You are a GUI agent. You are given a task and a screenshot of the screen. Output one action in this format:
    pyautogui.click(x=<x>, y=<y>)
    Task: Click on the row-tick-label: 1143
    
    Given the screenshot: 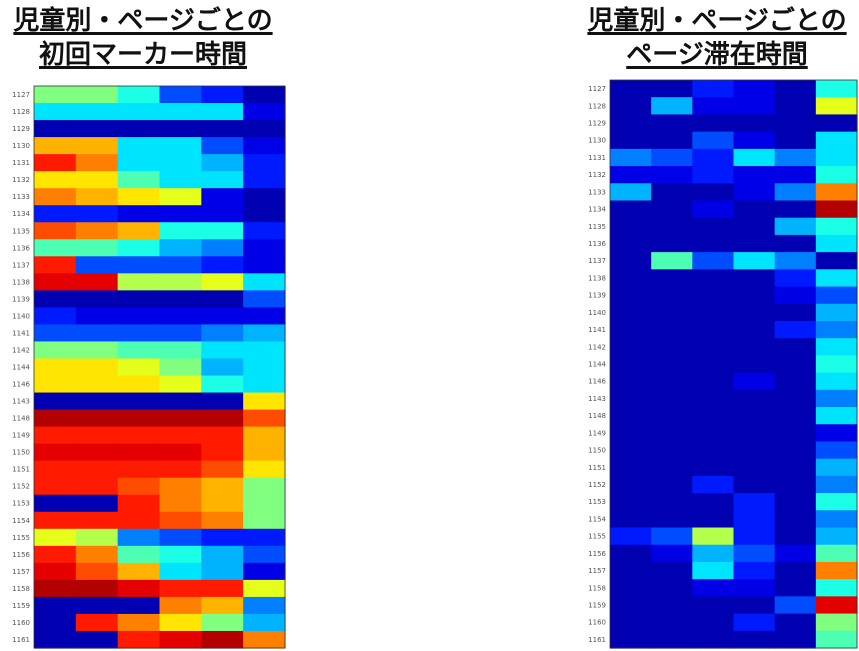 What is the action you would take?
    pyautogui.click(x=21, y=402)
    